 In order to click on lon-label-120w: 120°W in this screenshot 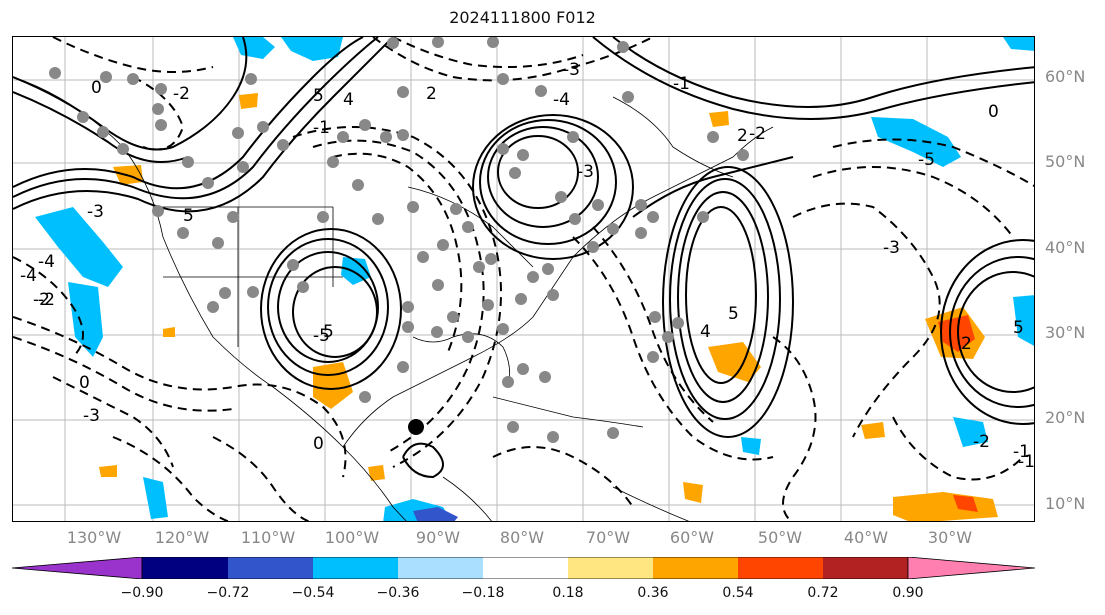, I will do `click(182, 537)`.